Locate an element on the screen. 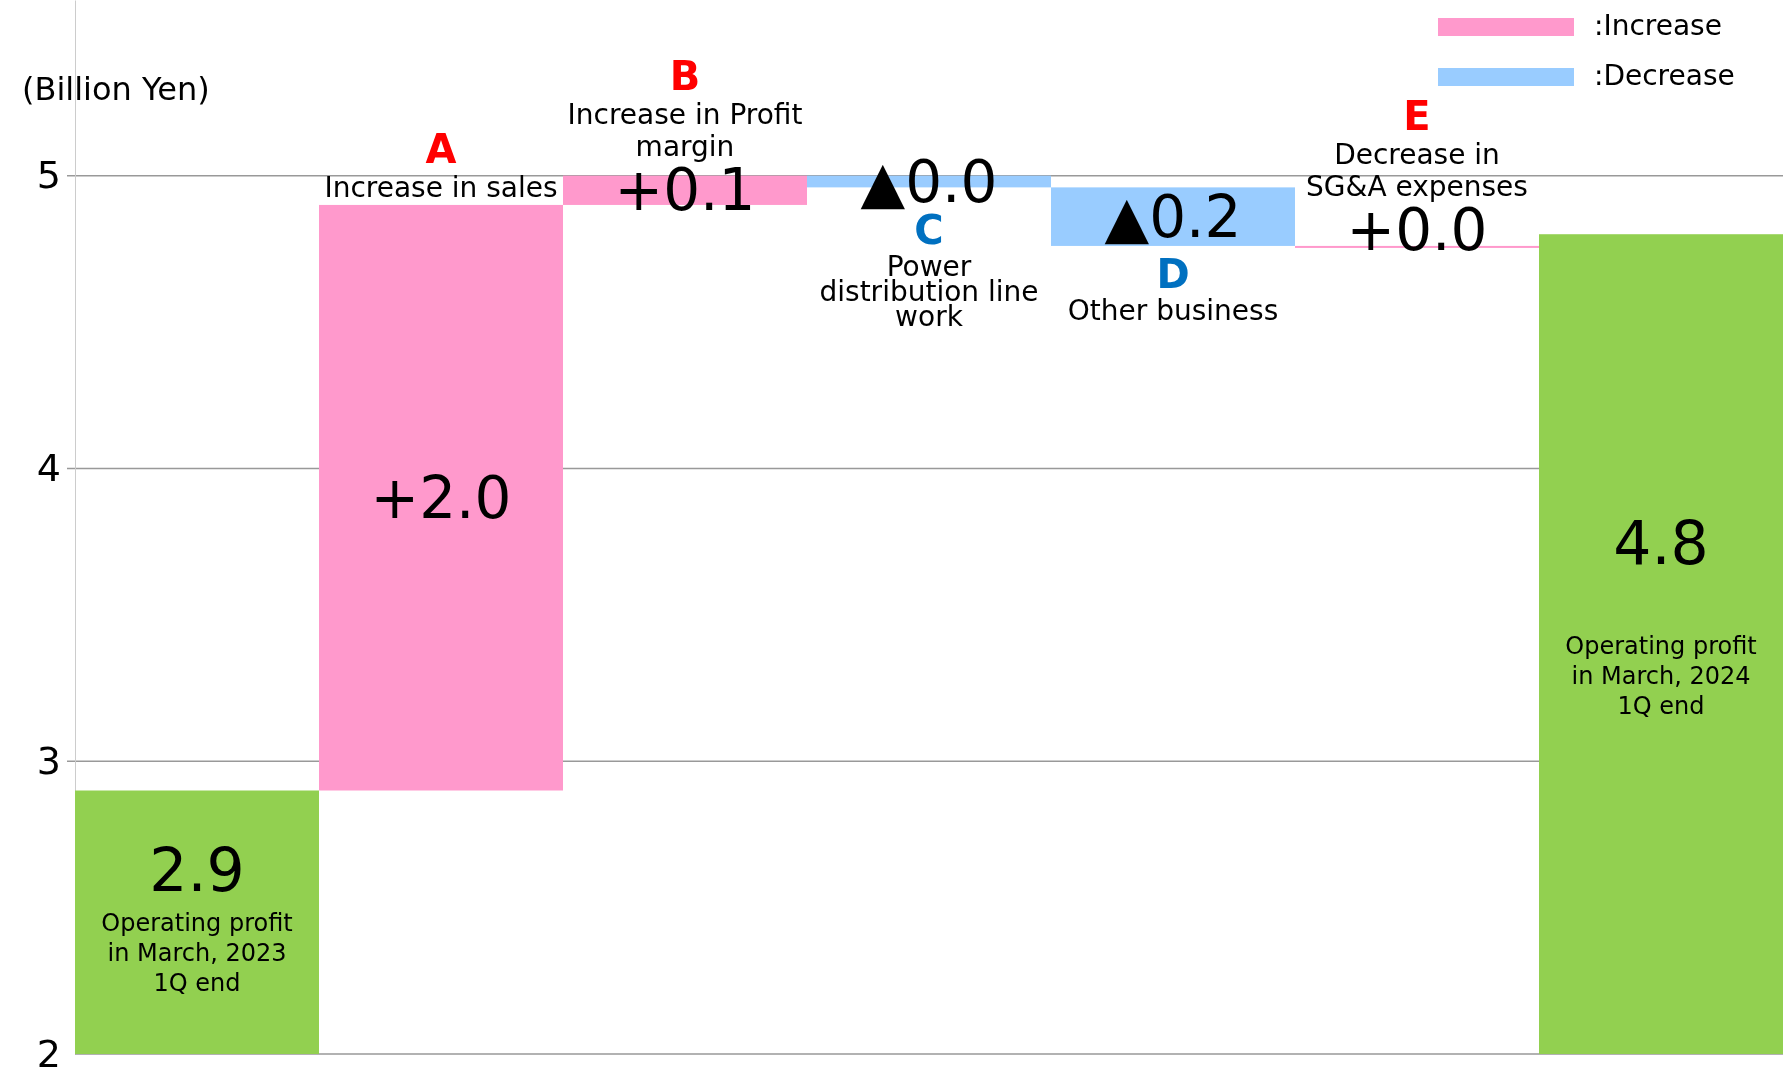  y-tick-label: 5 is located at coordinates (48, 175).